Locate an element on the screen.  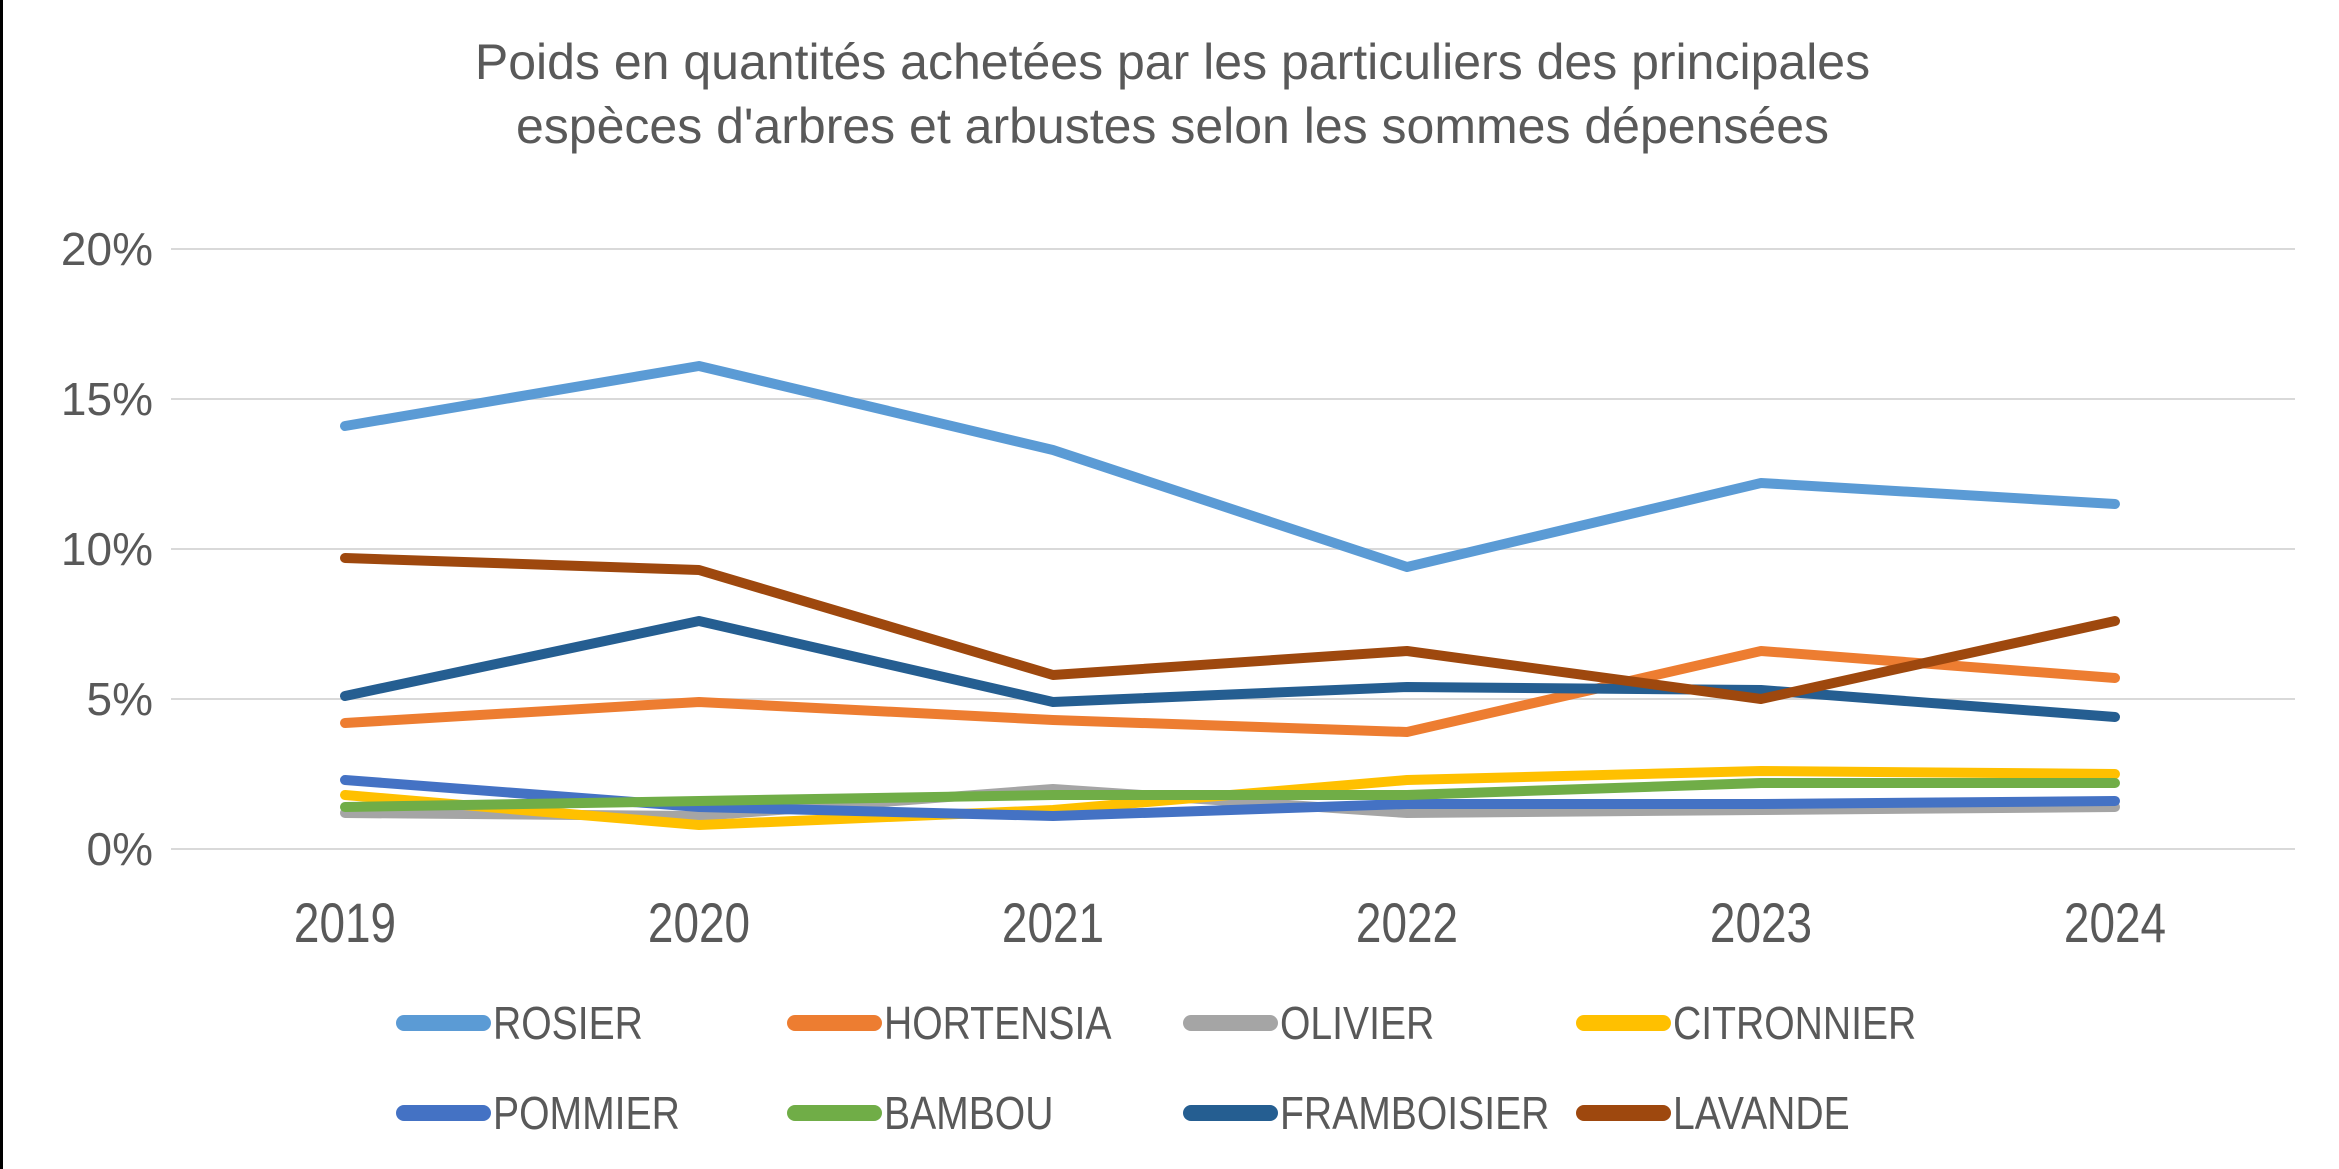
legend-swatch-lavande is located at coordinates (1623, 1113).